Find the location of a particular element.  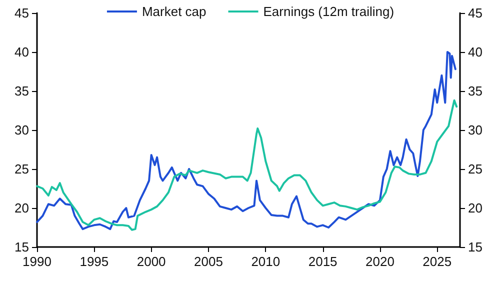

y2-tick-label: 30 is located at coordinates (475, 130).